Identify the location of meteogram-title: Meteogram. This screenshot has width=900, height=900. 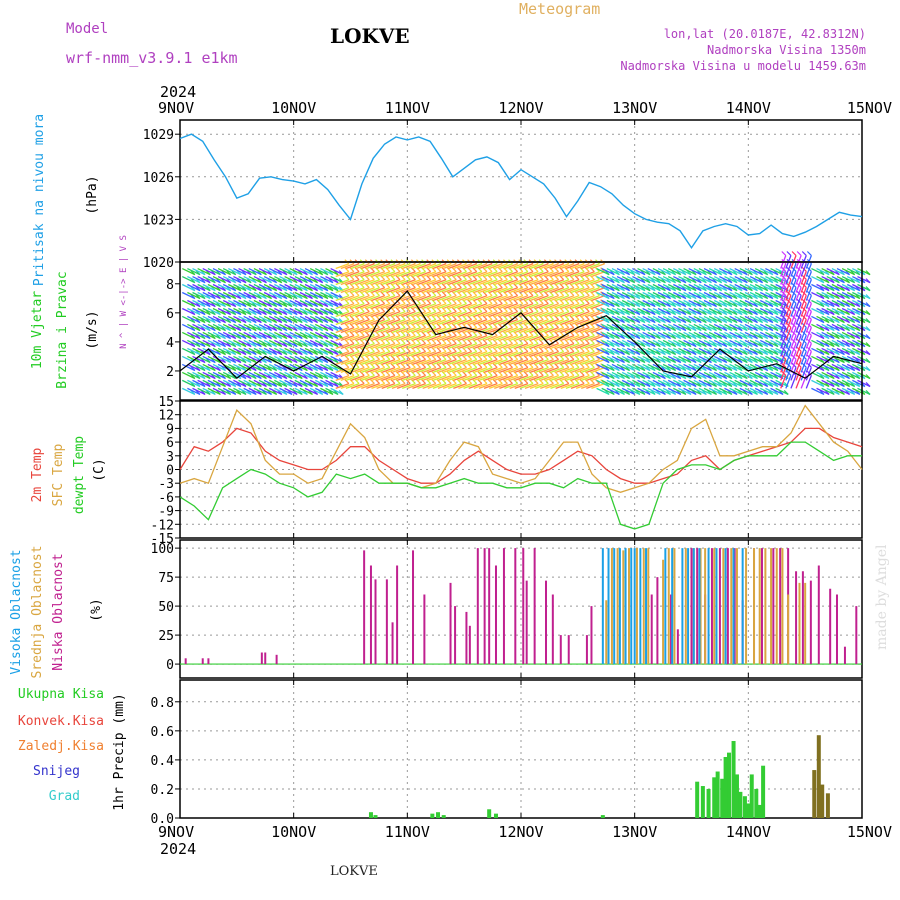
(559, 9).